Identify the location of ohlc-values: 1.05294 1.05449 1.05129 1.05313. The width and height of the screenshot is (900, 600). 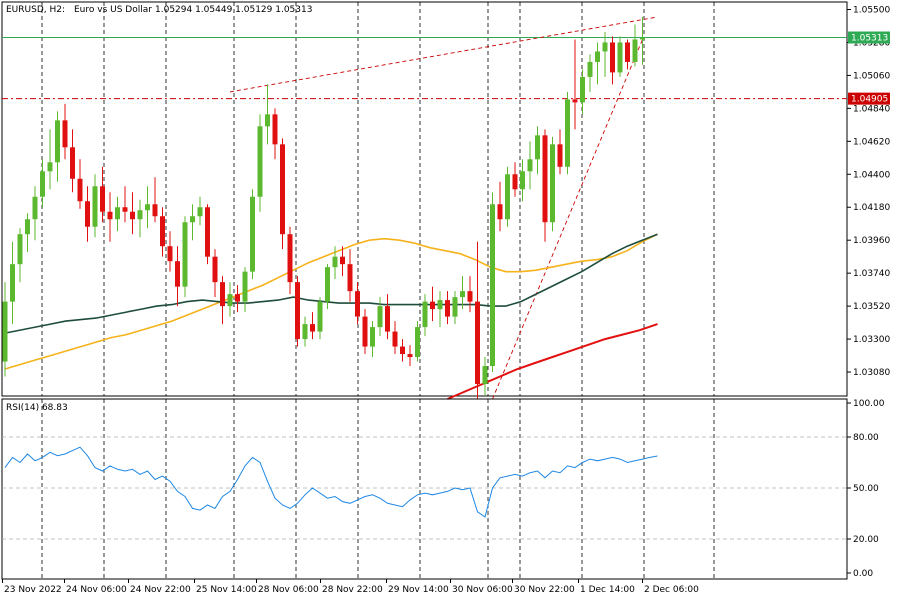
(233, 10).